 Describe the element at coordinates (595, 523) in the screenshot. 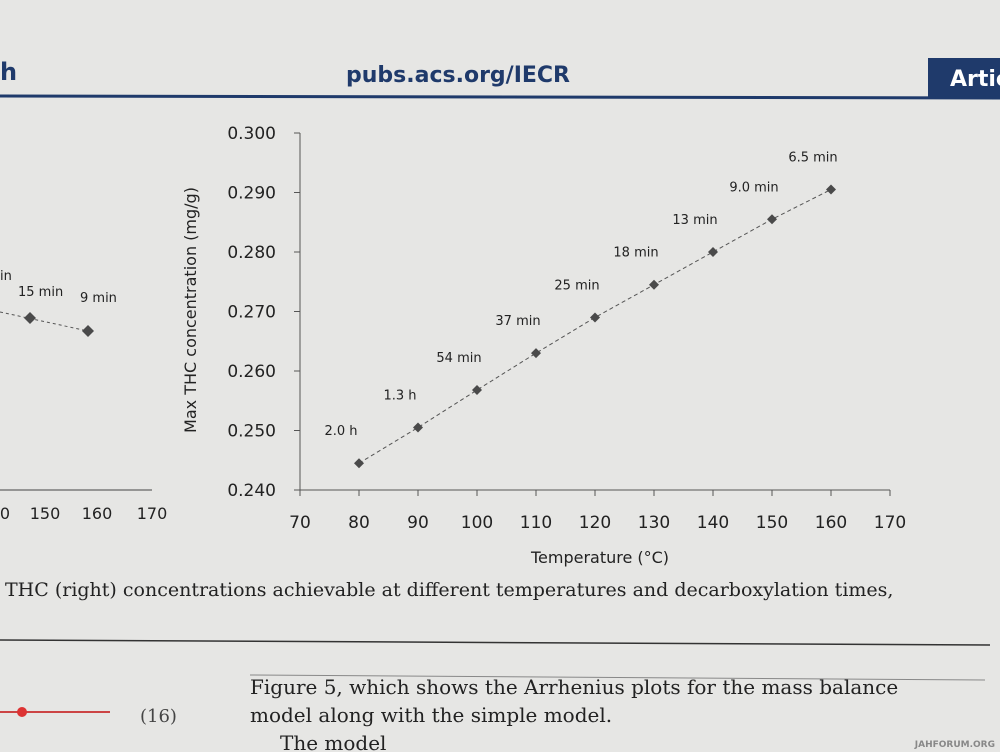

I see `x-tick-label: 120` at that location.